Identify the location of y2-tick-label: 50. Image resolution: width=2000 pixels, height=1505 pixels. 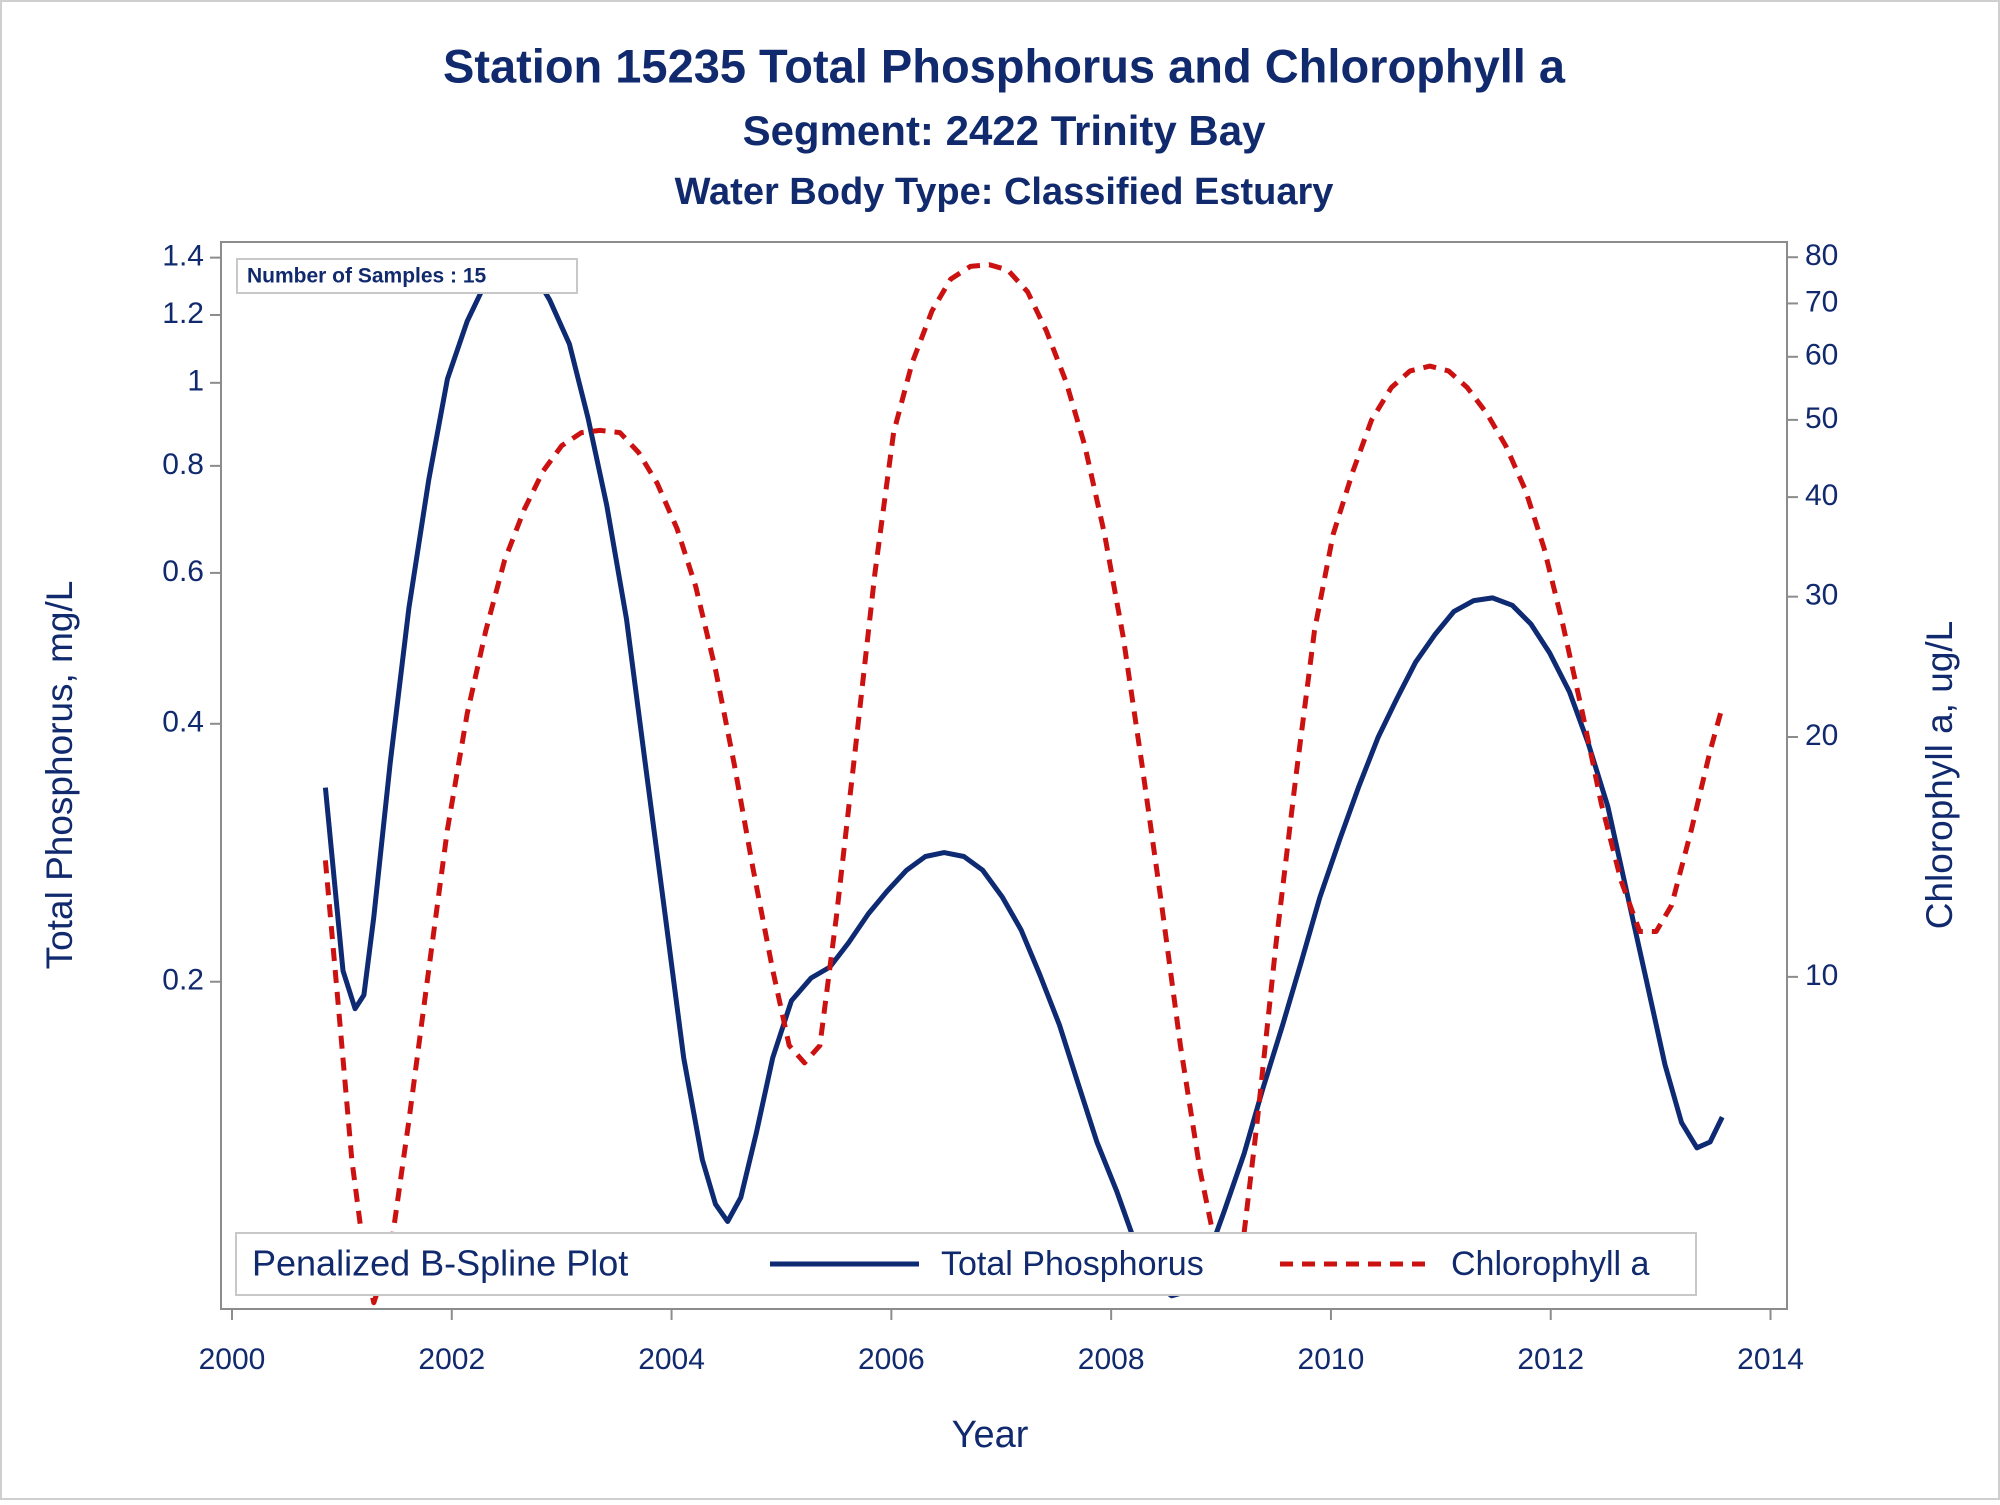
(1821, 418).